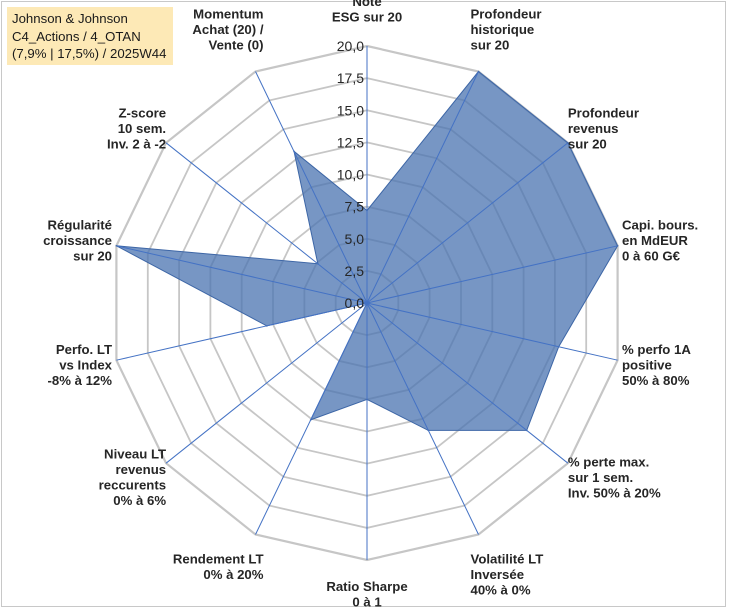 The height and width of the screenshot is (610, 729). I want to click on portfolio-category: C4_Actions / 4_OTAN, so click(76, 36).